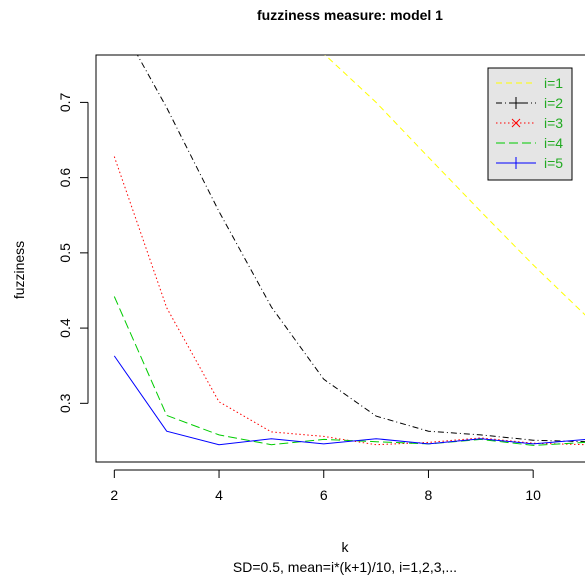  Describe the element at coordinates (553, 103) in the screenshot. I see `legend-label: i=2` at that location.